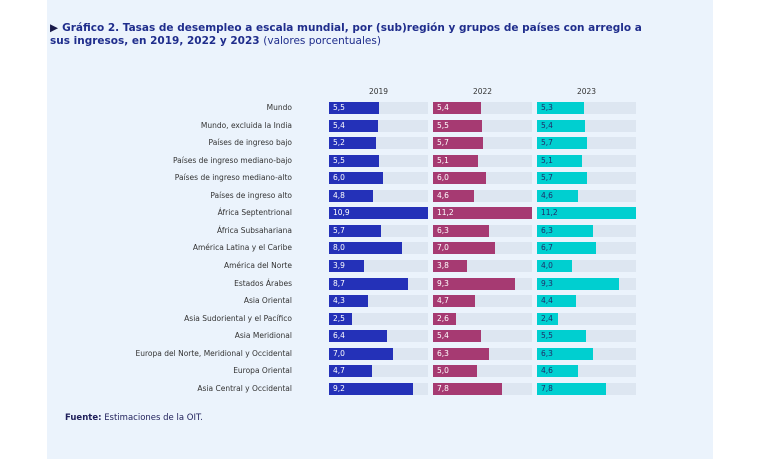 The height and width of the screenshot is (476, 766). I want to click on category-label: Estados Árabes, so click(263, 283).